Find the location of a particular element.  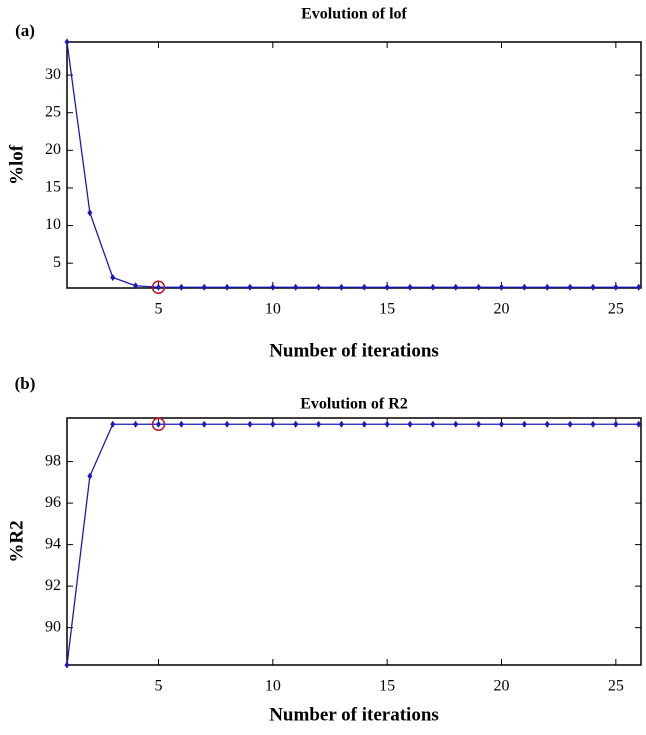

y-tick-label: 98 is located at coordinates (53, 460).